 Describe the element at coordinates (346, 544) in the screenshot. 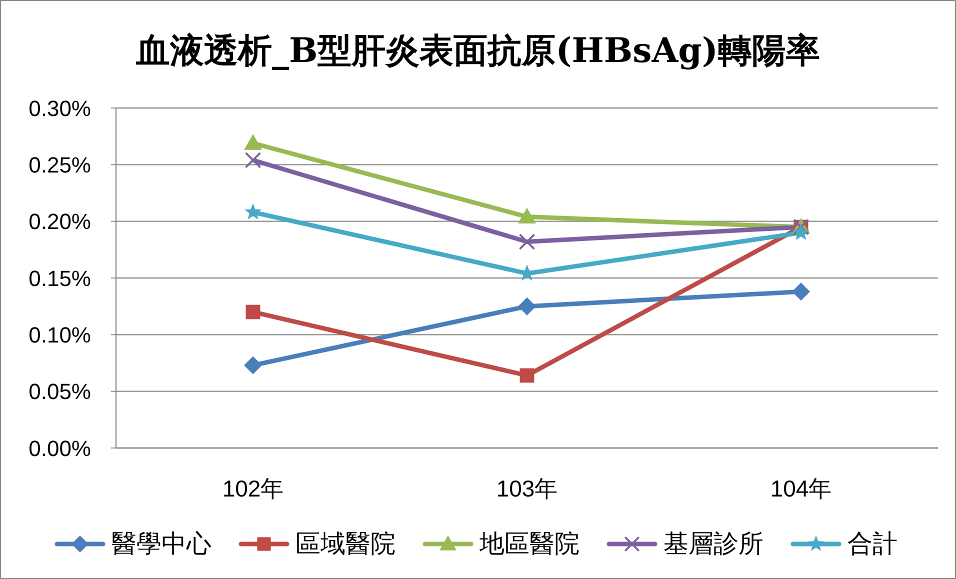

I see `legend-label: 區域醫院` at that location.